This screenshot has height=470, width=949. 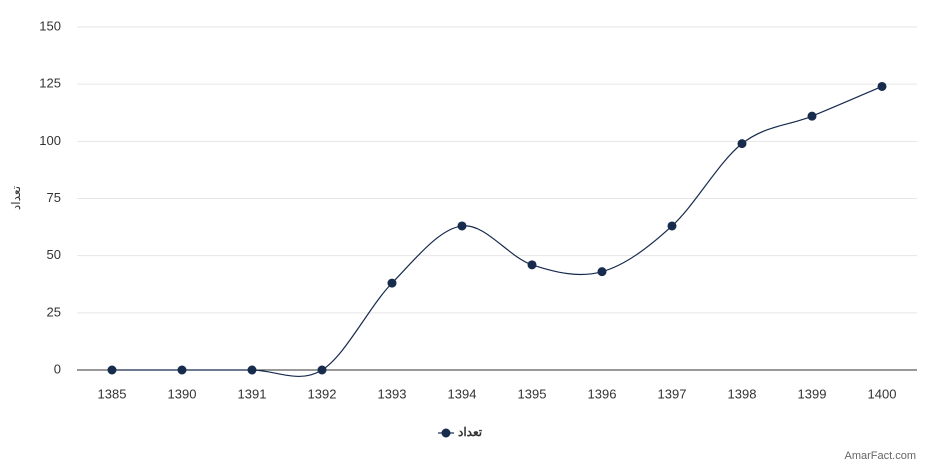 What do you see at coordinates (470, 432) in the screenshot?
I see `legend-label: تعداد` at bounding box center [470, 432].